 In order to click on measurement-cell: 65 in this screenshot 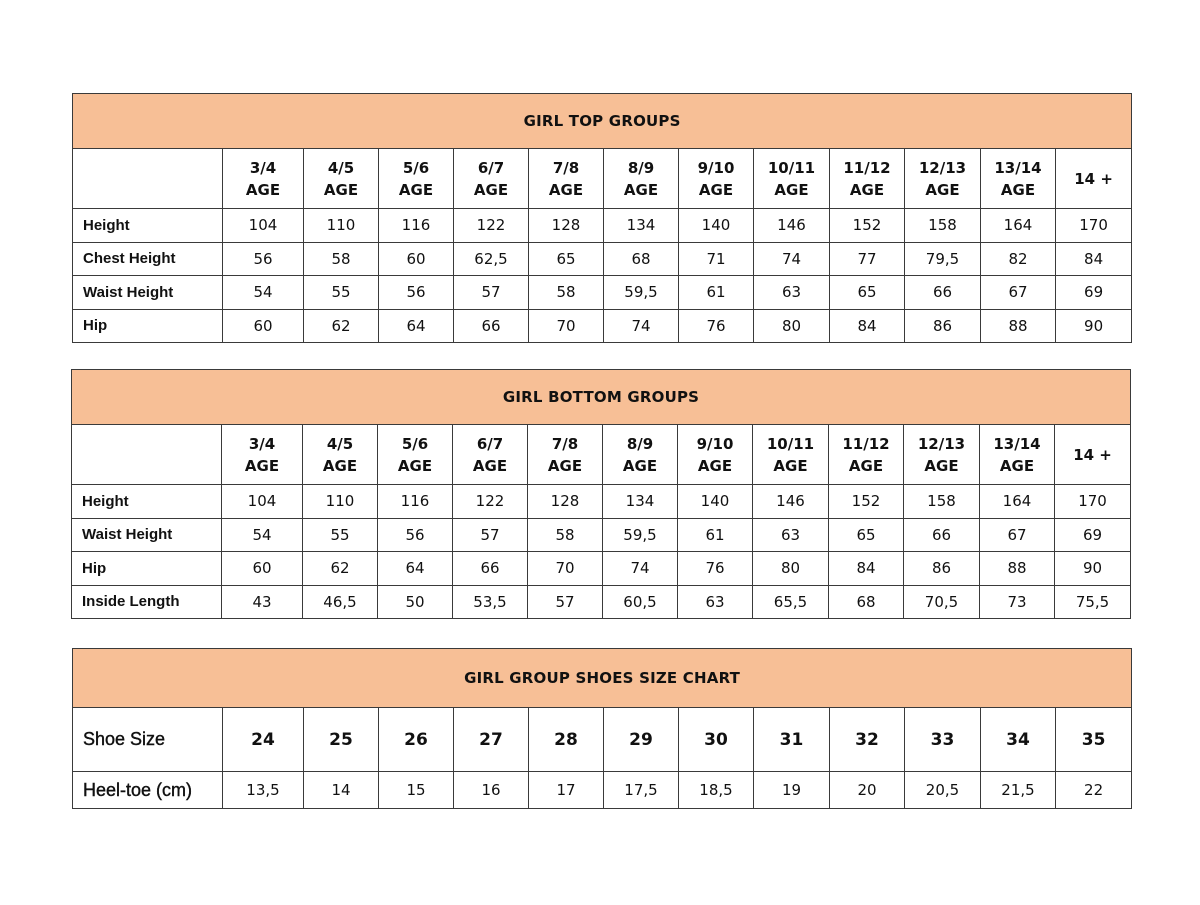, I will do `click(866, 534)`.